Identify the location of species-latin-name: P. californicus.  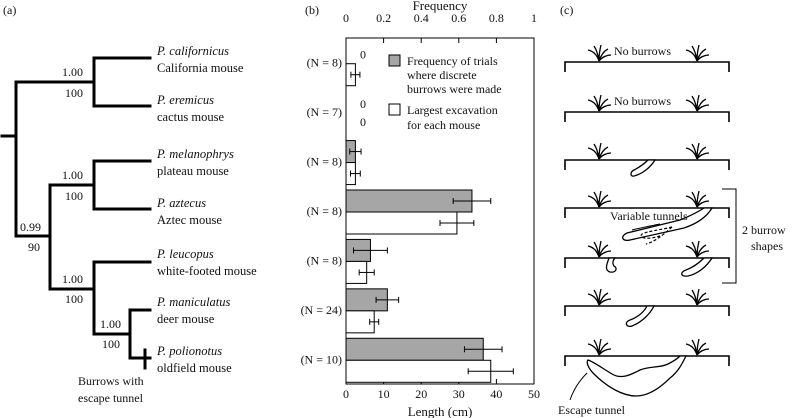
(192, 51).